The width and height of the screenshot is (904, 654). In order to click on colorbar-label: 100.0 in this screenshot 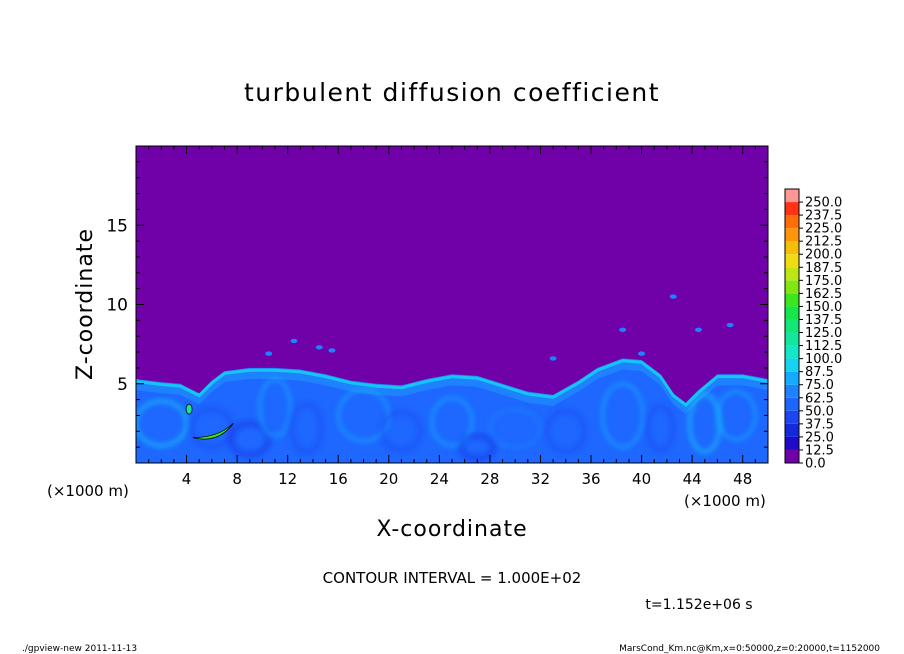, I will do `click(823, 359)`.